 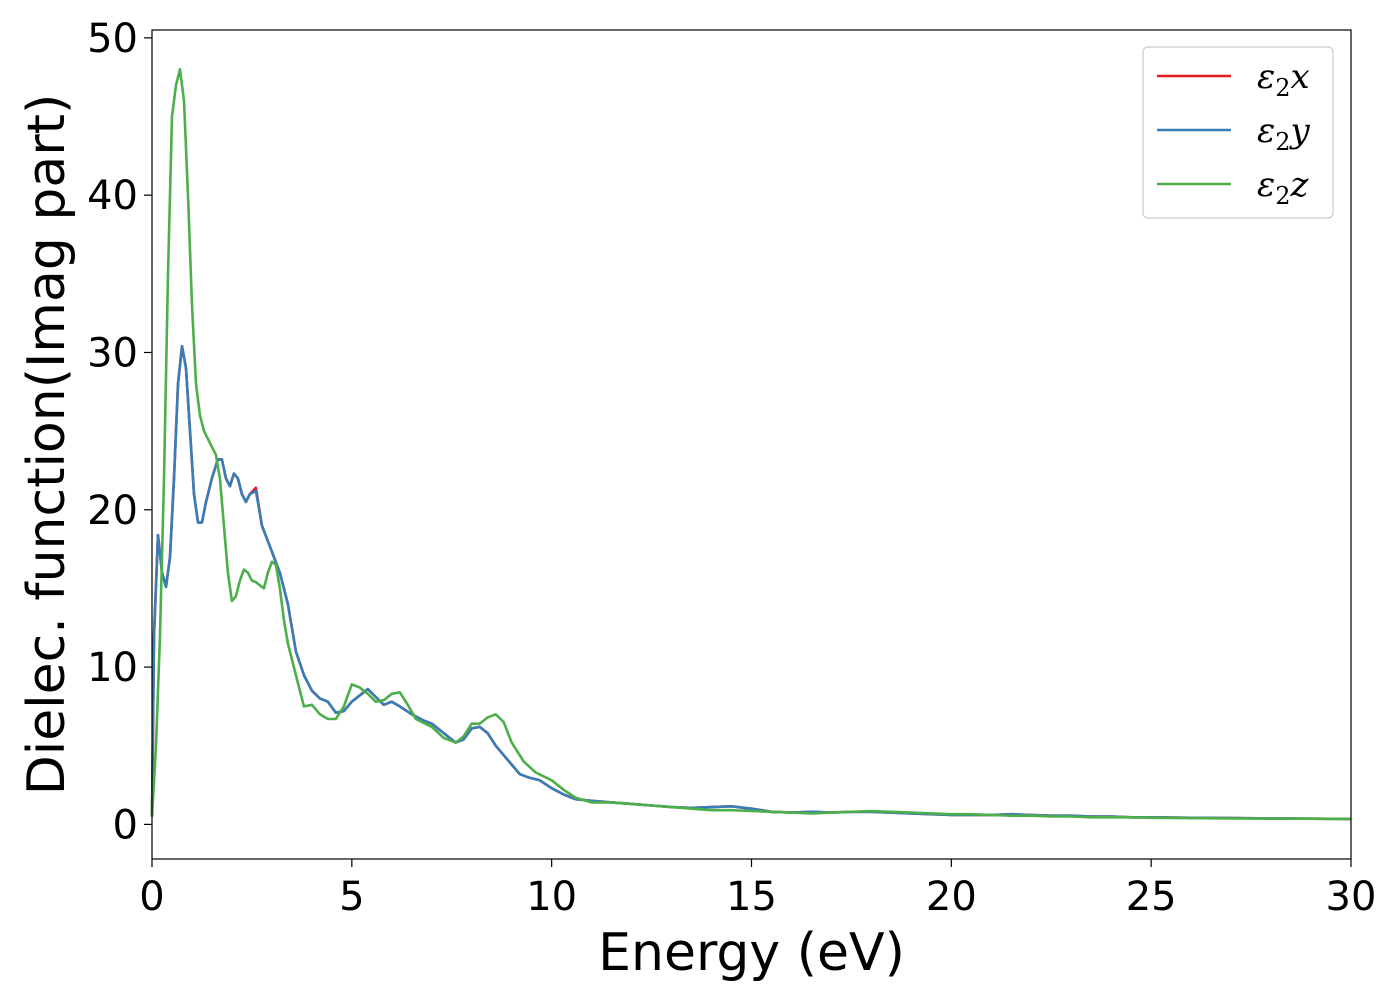 I want to click on x-tick-label: 25, so click(x=1151, y=897).